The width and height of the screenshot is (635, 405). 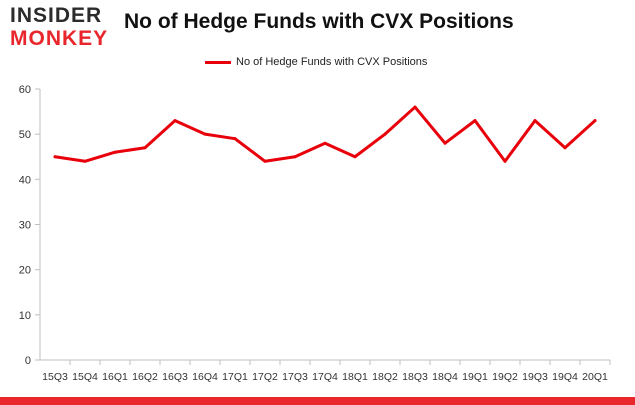 I want to click on x-tick-label: 17Q2, so click(x=265, y=377).